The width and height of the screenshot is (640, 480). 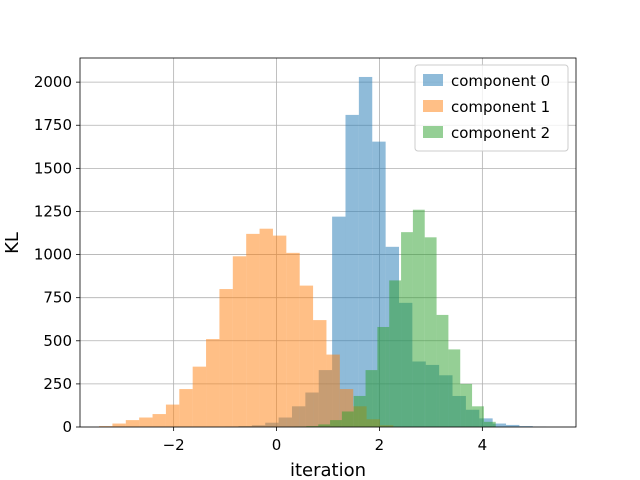 What do you see at coordinates (500, 133) in the screenshot?
I see `legend-label: component 2` at bounding box center [500, 133].